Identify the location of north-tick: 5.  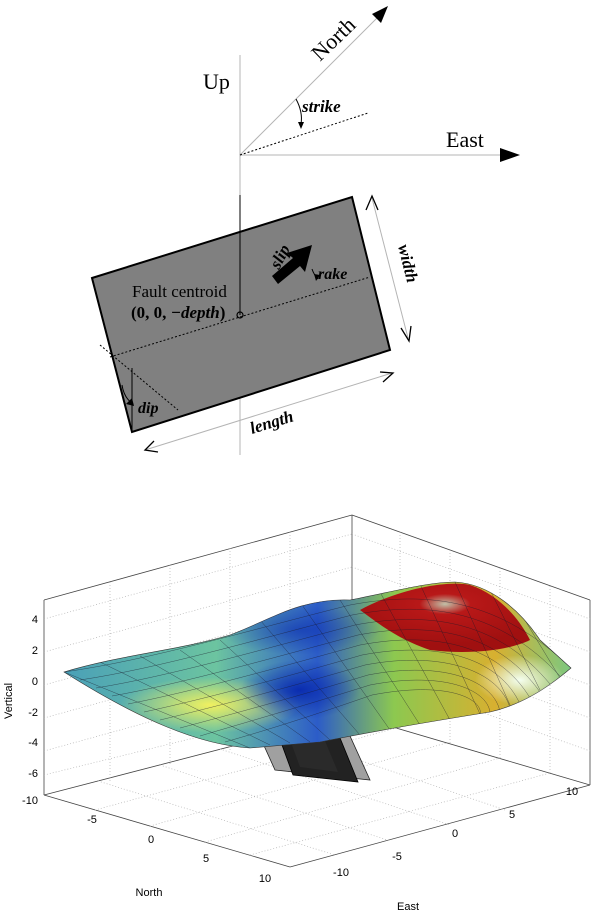
(206, 859).